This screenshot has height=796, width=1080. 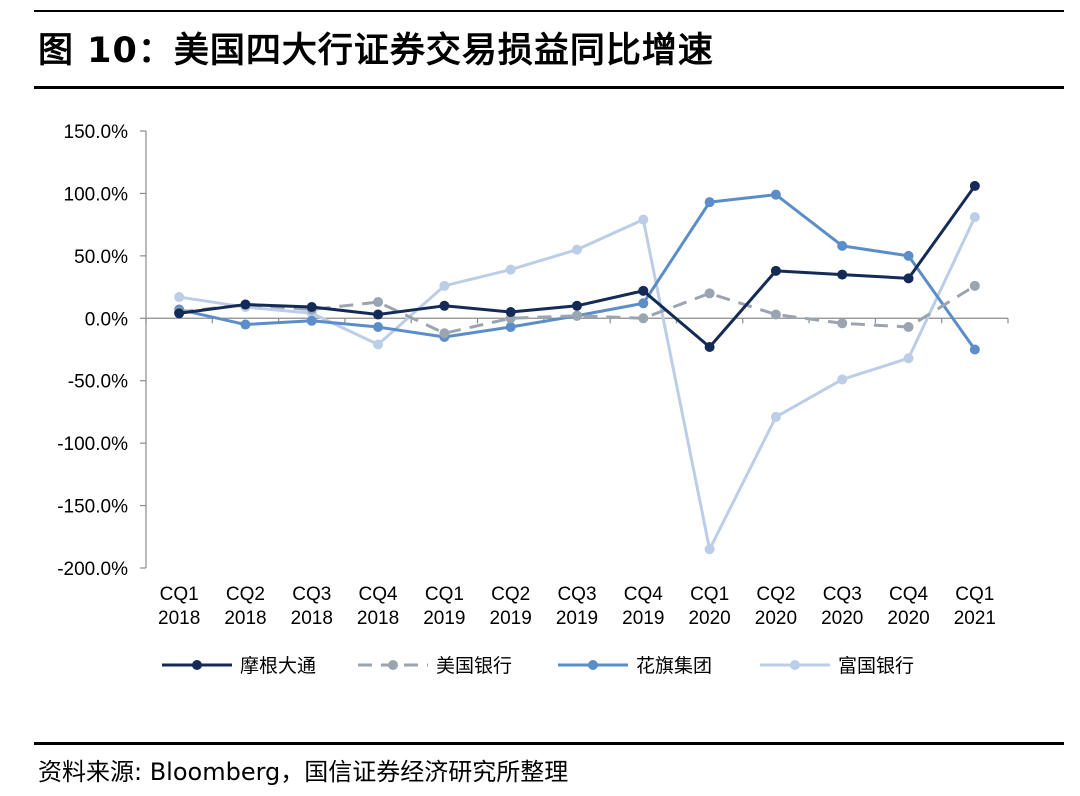 What do you see at coordinates (549, 743) in the screenshot?
I see `bottom-rule` at bounding box center [549, 743].